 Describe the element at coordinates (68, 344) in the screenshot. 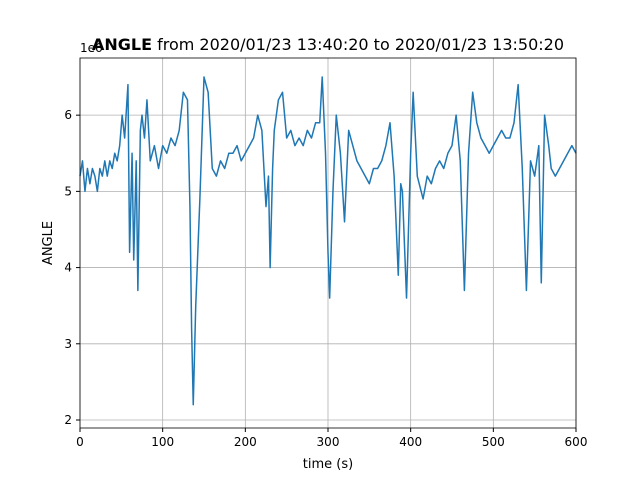

I see `y-tick-label: 3` at that location.